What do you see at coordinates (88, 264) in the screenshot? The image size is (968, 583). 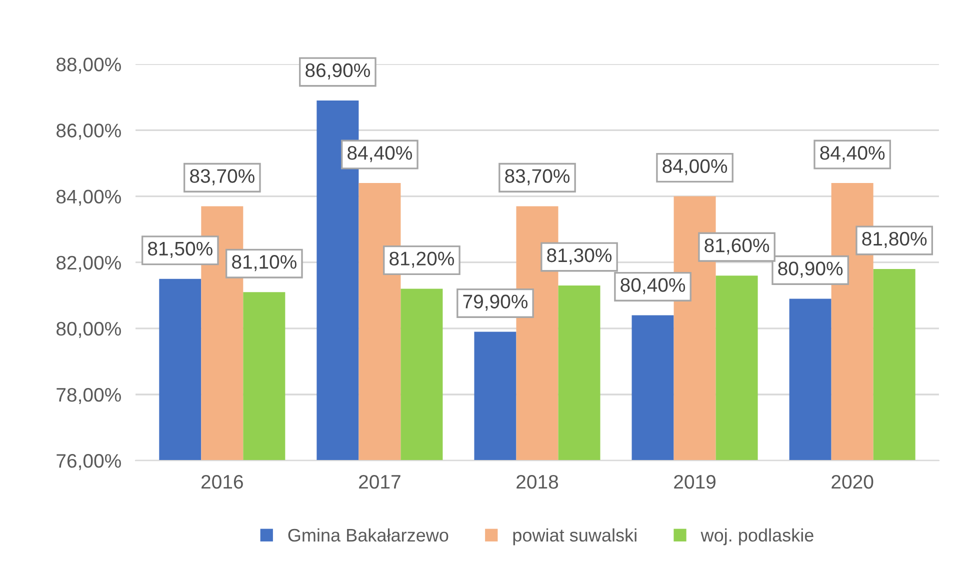 I see `y-tick-label: 82,00%` at bounding box center [88, 264].